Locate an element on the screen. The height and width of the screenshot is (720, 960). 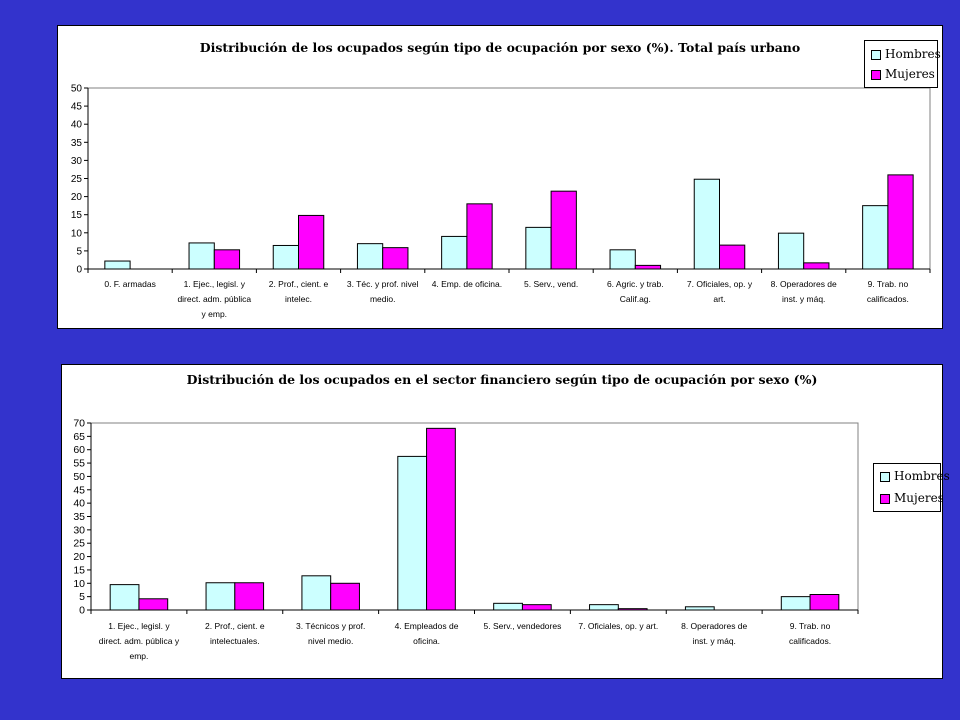
x-tick-label: intelec. is located at coordinates (298, 299).